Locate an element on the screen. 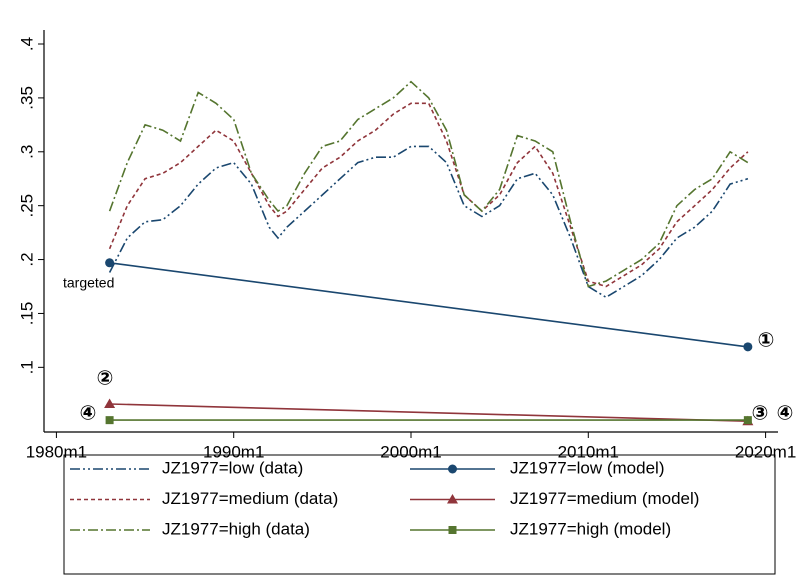 Image resolution: width=805 pixels, height=575 pixels. y-tick-label: .35 is located at coordinates (26, 98).